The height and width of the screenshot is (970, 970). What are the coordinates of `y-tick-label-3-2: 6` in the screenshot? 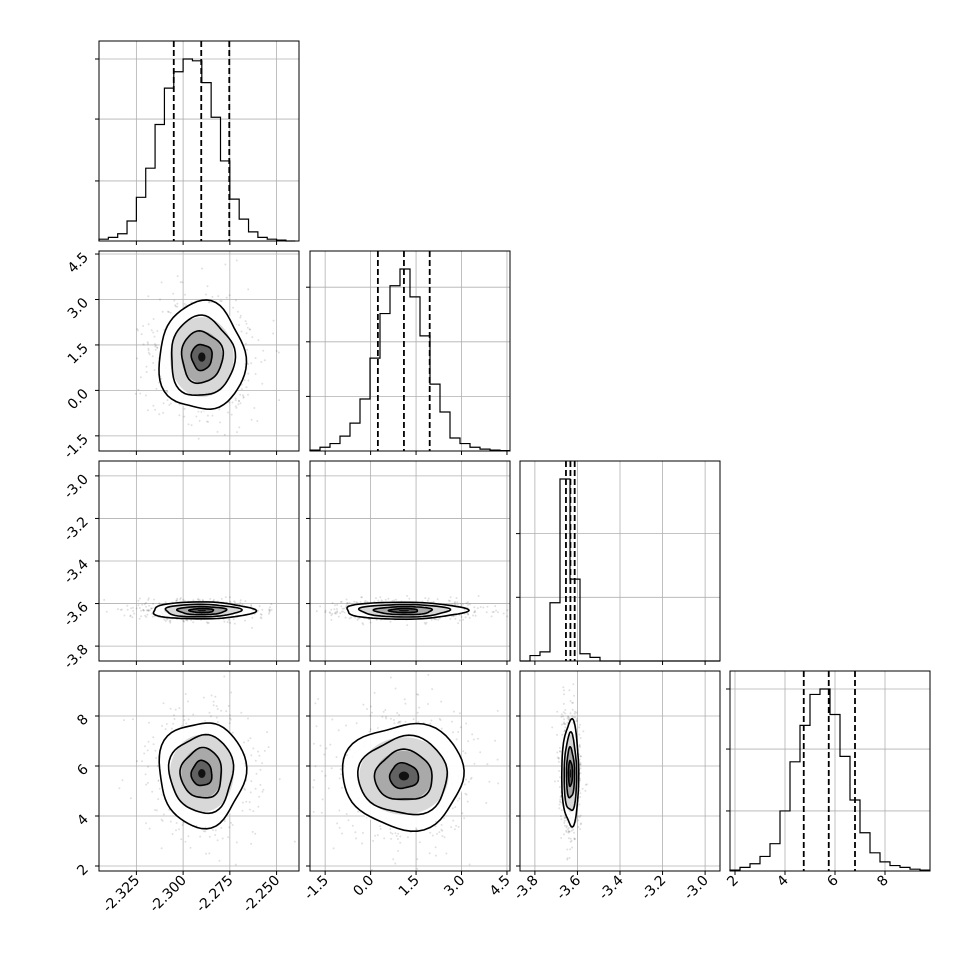 It's located at (83, 770).